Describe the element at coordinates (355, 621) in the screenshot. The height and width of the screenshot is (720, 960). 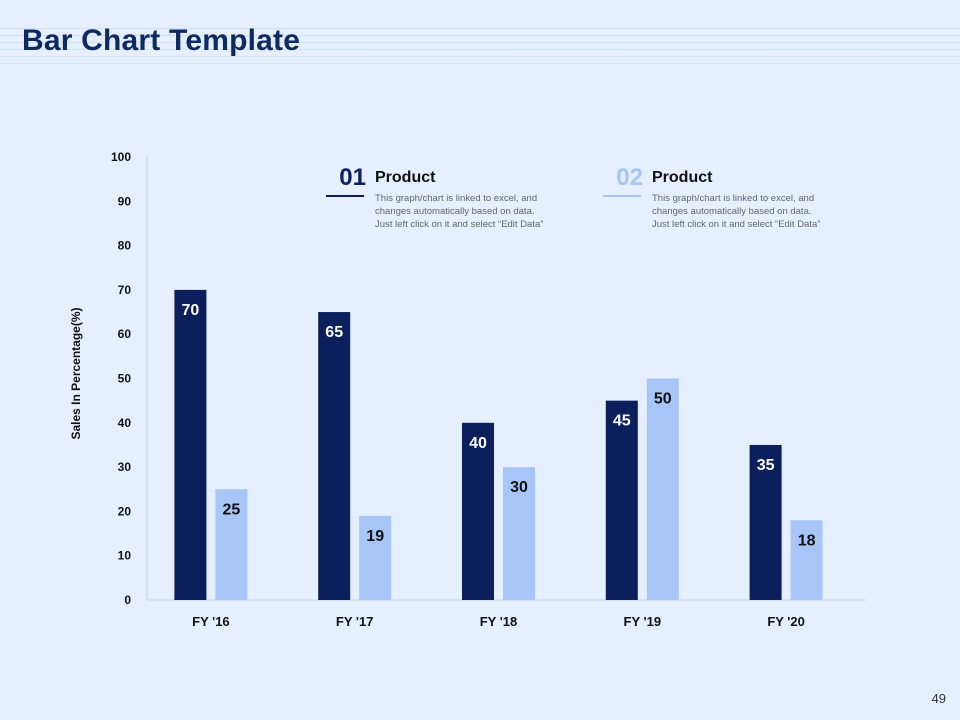
I see `x-tick-label: FY '17` at that location.